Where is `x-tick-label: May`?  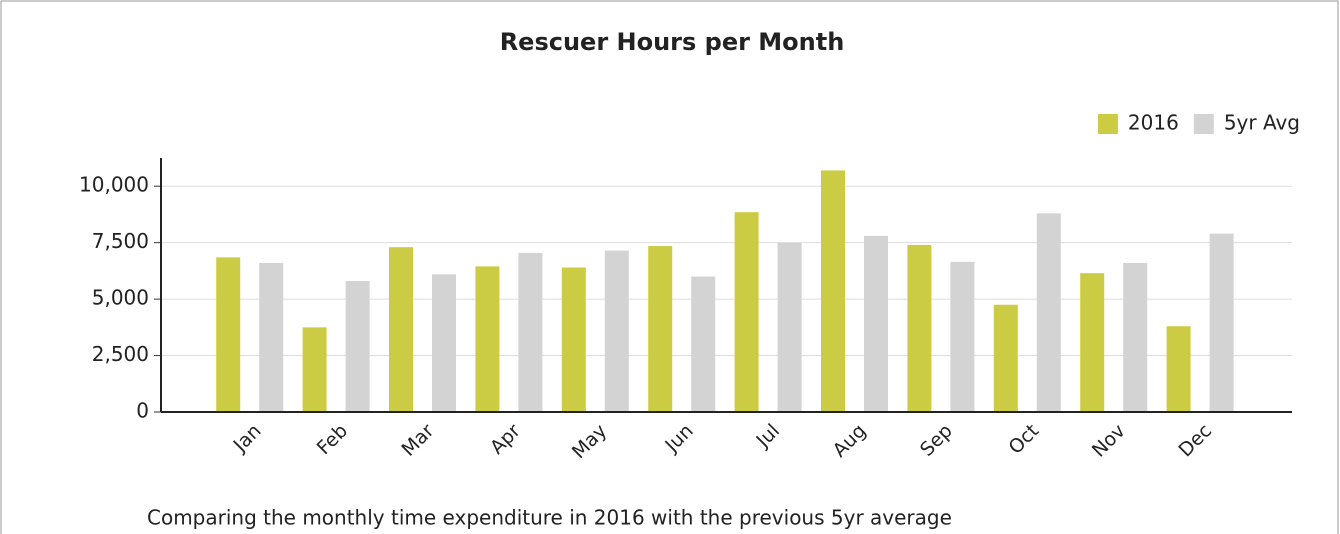
x-tick-label: May is located at coordinates (589, 441).